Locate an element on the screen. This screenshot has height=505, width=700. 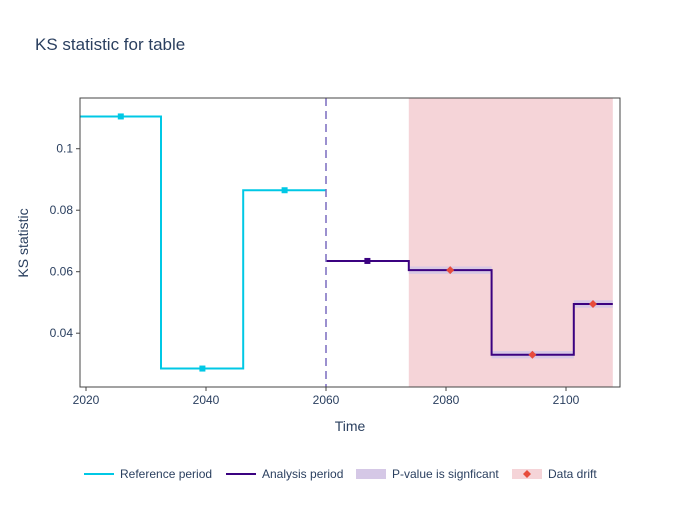
y-tick-label-1: 0.06 is located at coordinates (62, 272).